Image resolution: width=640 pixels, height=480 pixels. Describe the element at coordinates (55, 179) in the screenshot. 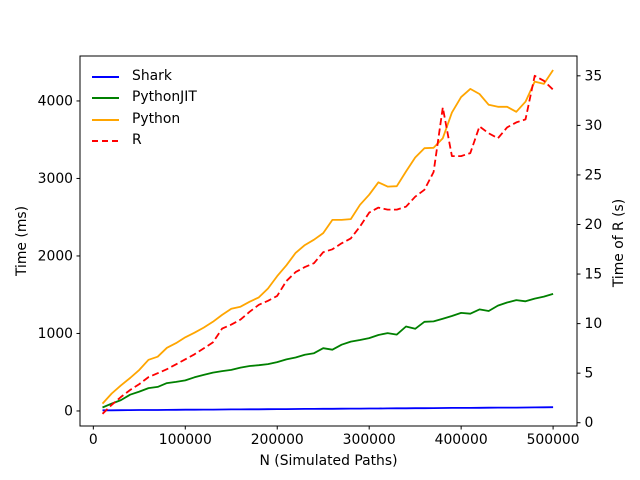

I see `y-left-tick-label: 3000` at that location.